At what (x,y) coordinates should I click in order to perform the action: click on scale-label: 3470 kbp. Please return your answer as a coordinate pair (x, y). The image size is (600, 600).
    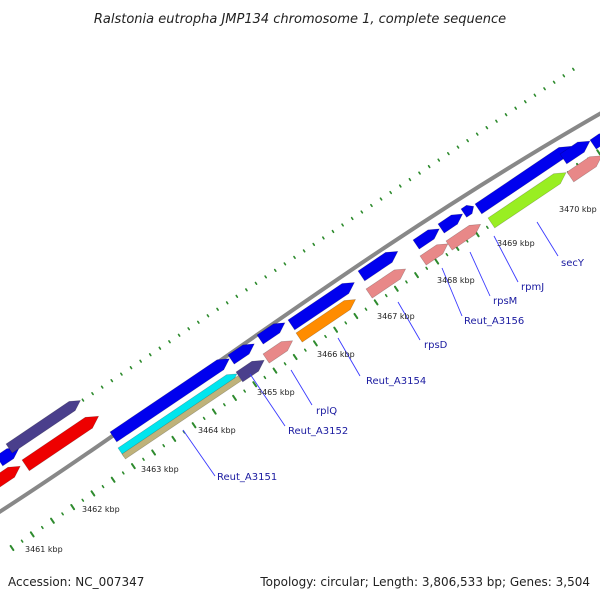
    Looking at the image, I should click on (578, 209).